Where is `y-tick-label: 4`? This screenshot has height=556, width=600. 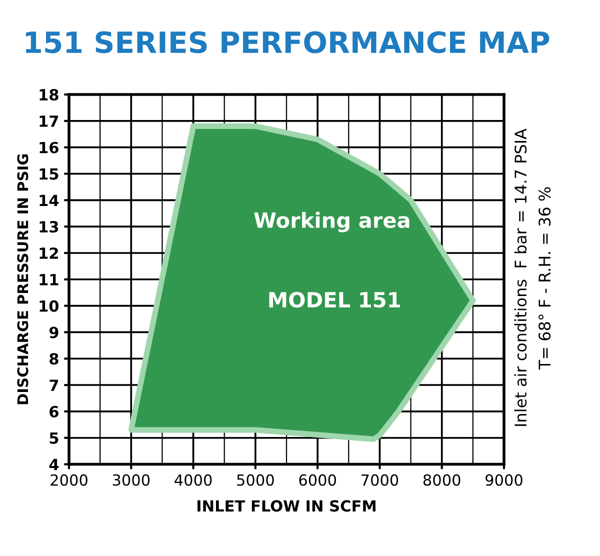
y-tick-label: 4 is located at coordinates (54, 464).